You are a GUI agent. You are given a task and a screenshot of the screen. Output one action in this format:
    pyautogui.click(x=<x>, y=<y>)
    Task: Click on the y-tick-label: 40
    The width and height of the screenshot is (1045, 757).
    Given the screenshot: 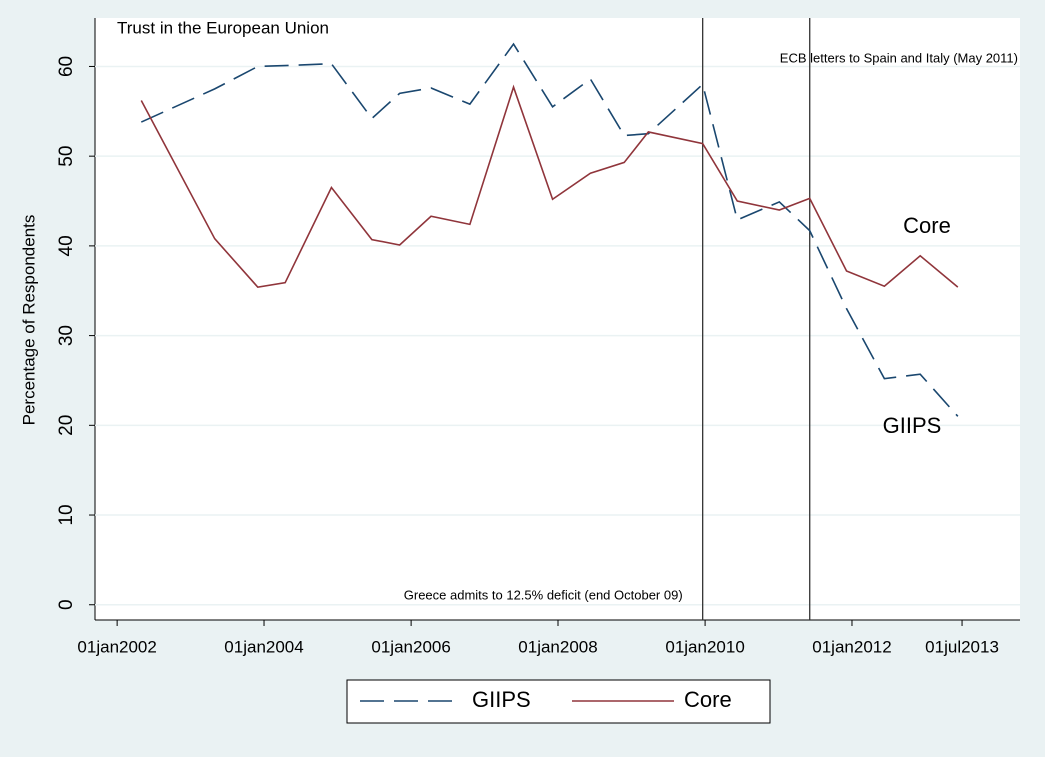 What is the action you would take?
    pyautogui.click(x=66, y=245)
    